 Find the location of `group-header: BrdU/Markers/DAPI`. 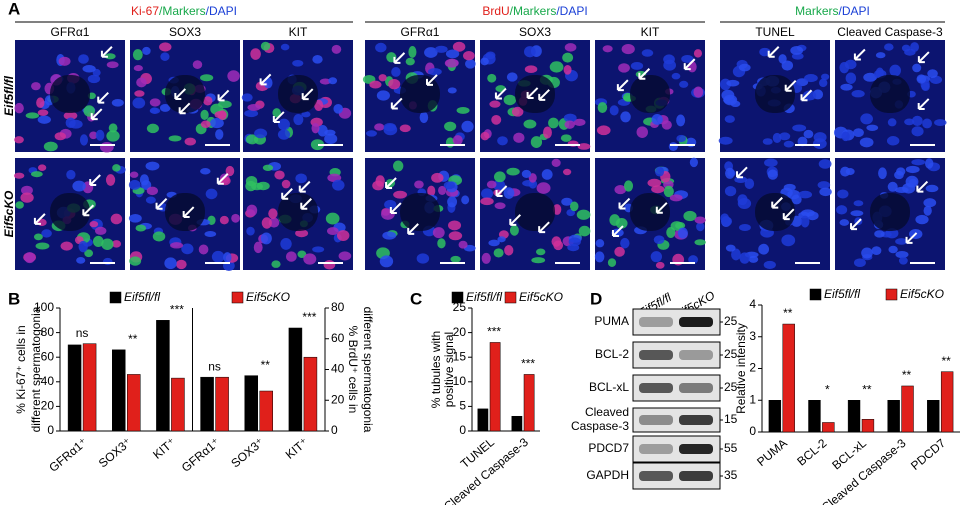

group-header: BrdU/Markers/DAPI is located at coordinates (534, 11).